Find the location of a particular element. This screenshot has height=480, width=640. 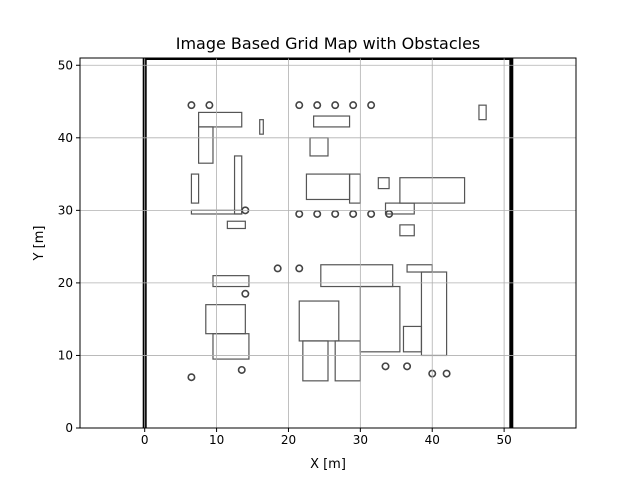

x-tick-label: 30 is located at coordinates (360, 440).